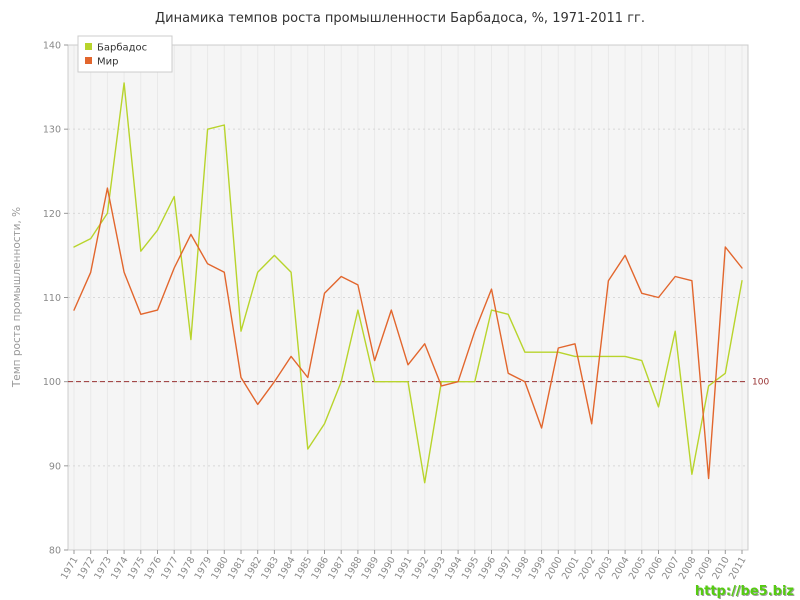 The height and width of the screenshot is (600, 800). What do you see at coordinates (122, 48) in the screenshot?
I see `legend-label-barbados: Барбадос` at bounding box center [122, 48].